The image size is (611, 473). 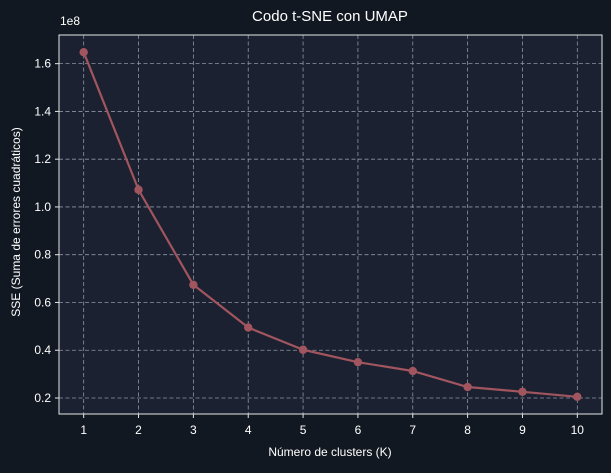 I want to click on y-tick-label: 0.2, so click(x=42, y=398).